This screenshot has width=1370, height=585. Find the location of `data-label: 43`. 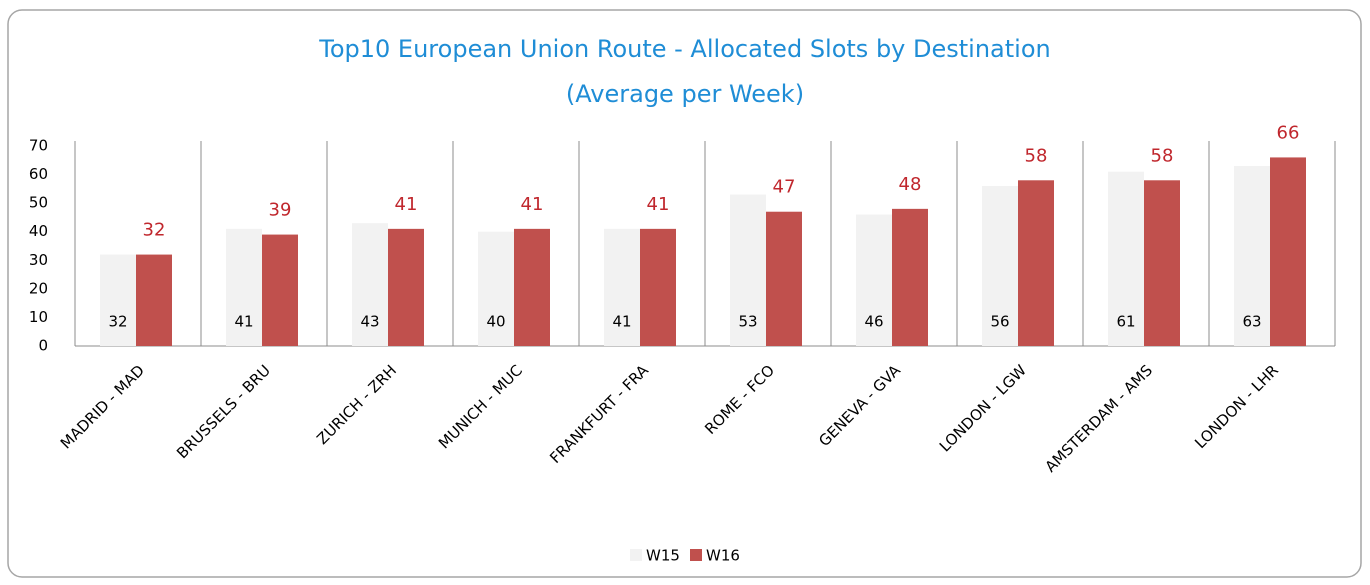

data-label: 43 is located at coordinates (369, 322).